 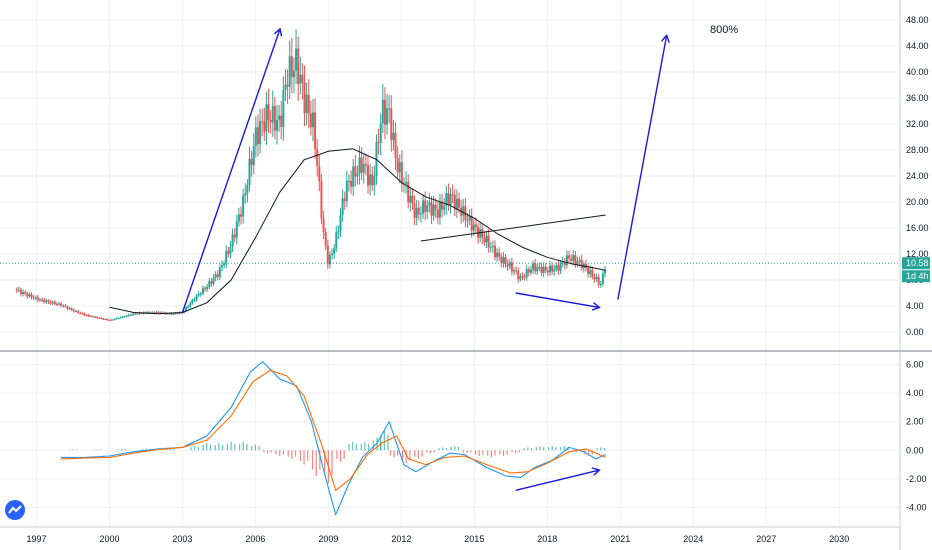 I want to click on x-tick-label: 2012, so click(x=401, y=539).